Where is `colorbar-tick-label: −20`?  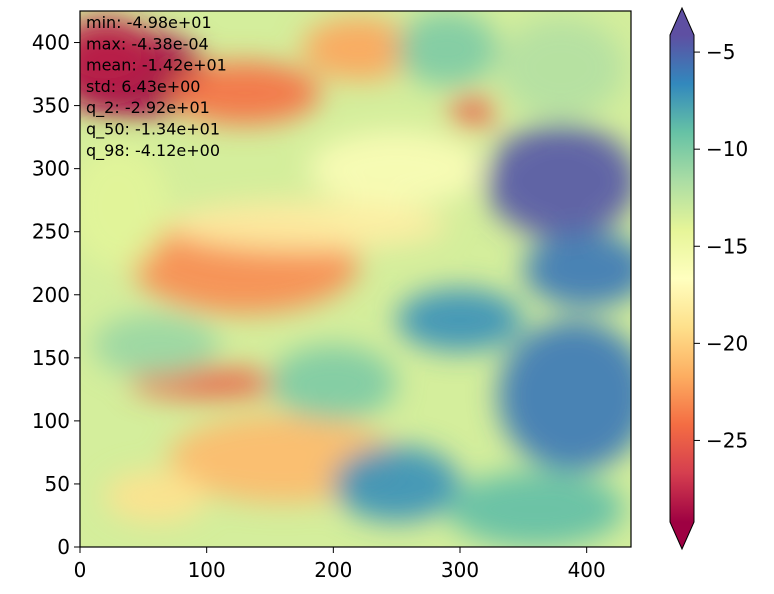
colorbar-tick-label: −20 is located at coordinates (727, 343).